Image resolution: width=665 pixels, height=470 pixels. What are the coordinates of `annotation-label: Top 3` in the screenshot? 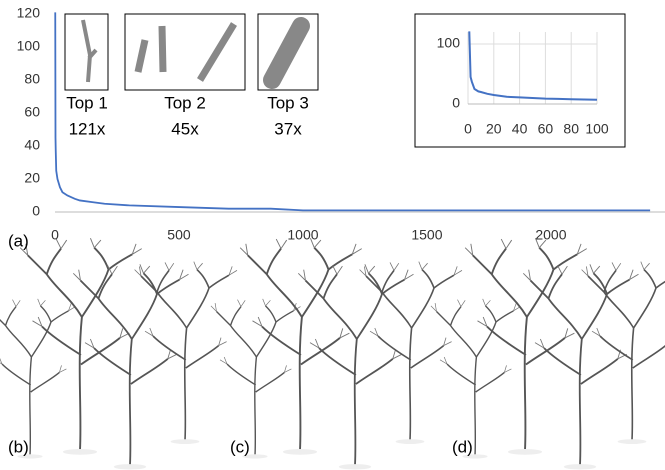 It's located at (288, 102).